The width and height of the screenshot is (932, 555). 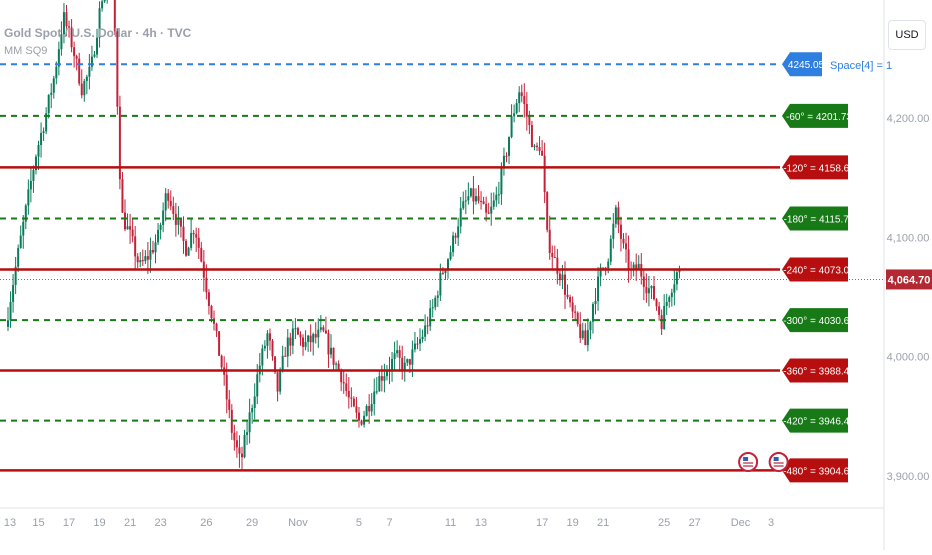 I want to click on x-tick-label-10: 7, so click(x=389, y=523).